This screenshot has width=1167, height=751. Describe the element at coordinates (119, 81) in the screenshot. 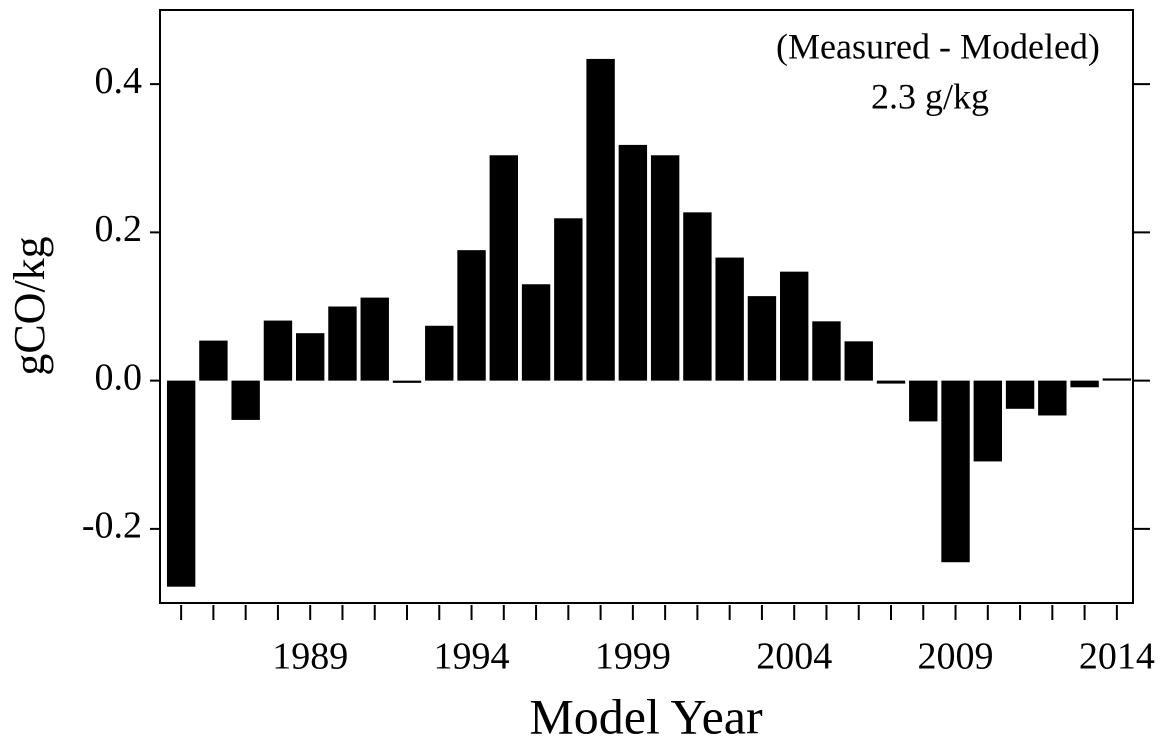

I see `y-tick-label: 0.4` at that location.